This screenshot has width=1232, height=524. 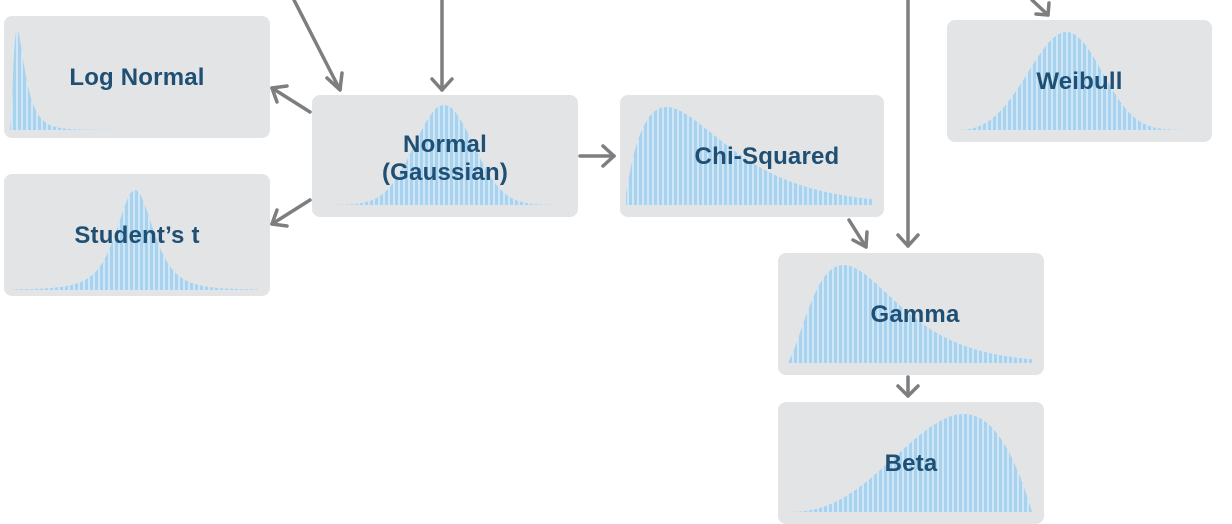 I want to click on arrow-normal-to-students-t, so click(x=291, y=212).